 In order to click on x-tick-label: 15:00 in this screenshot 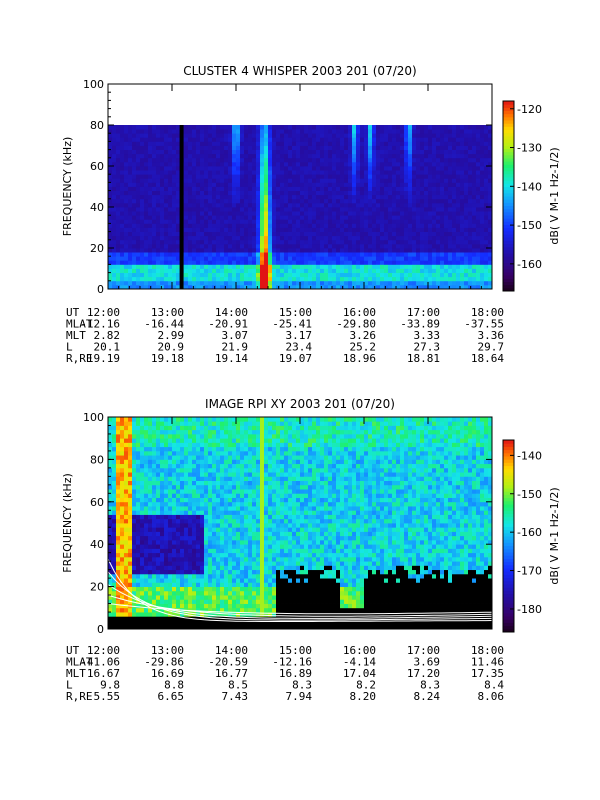, I will do `click(295, 312)`.